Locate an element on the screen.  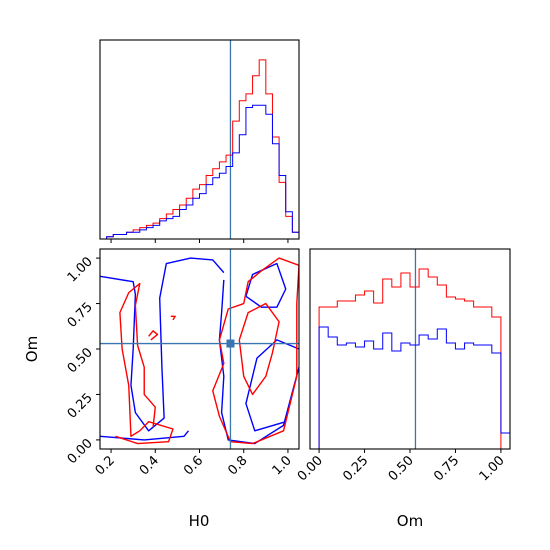
om-axis-label: Om is located at coordinates (410, 521).